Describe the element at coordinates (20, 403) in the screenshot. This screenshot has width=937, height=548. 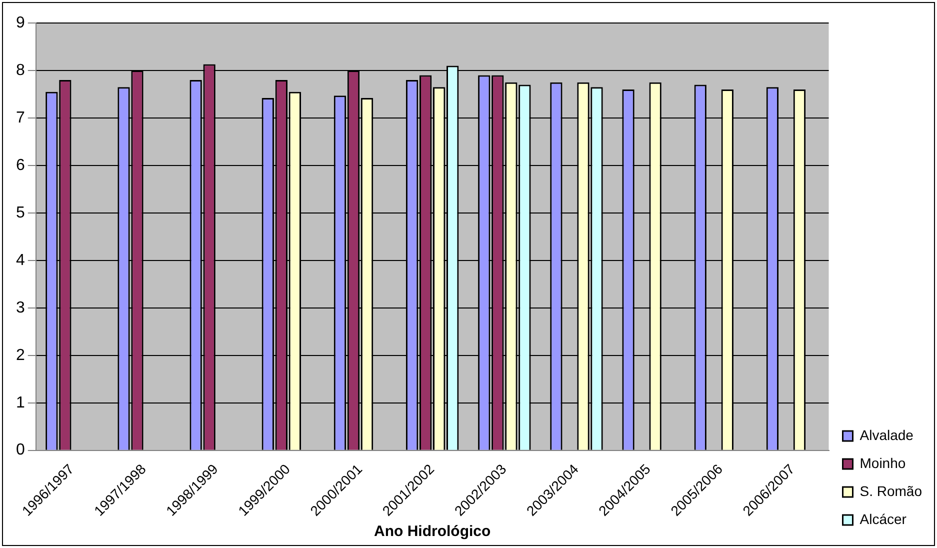
I see `y-tick-label: 1` at that location.